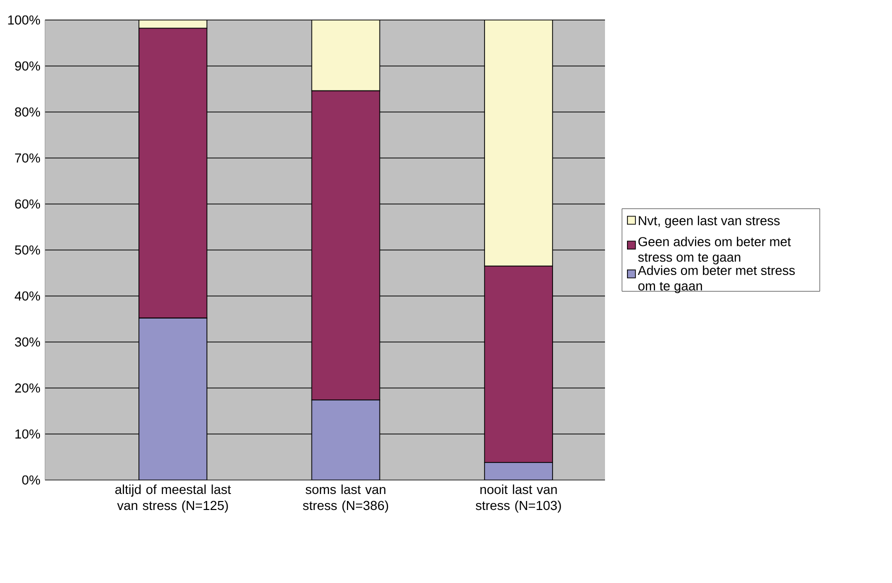  Describe the element at coordinates (714, 250) in the screenshot. I see `legend-label: Geen advies om beter met stress om te gaan` at that location.